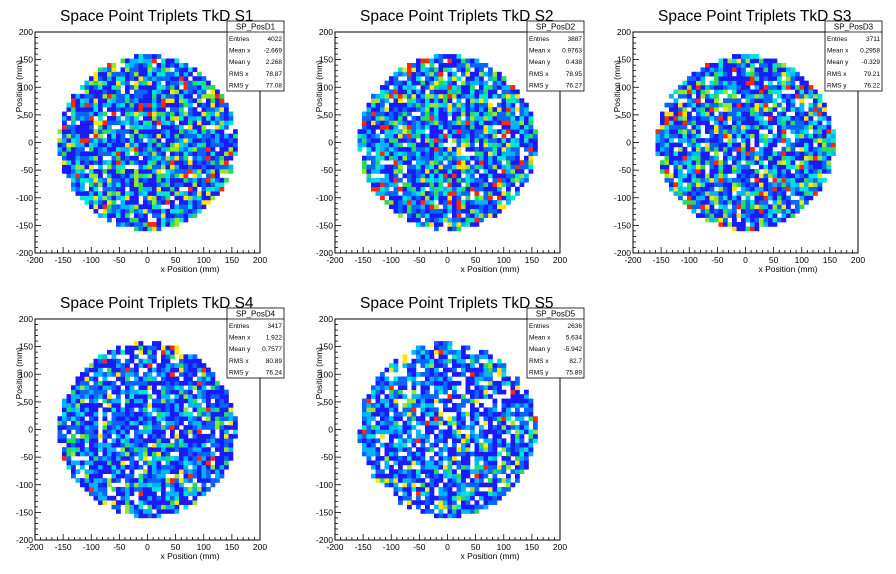  Describe the element at coordinates (457, 303) in the screenshot. I see `chart-title: Space Point Triplets TkD S5` at that location.